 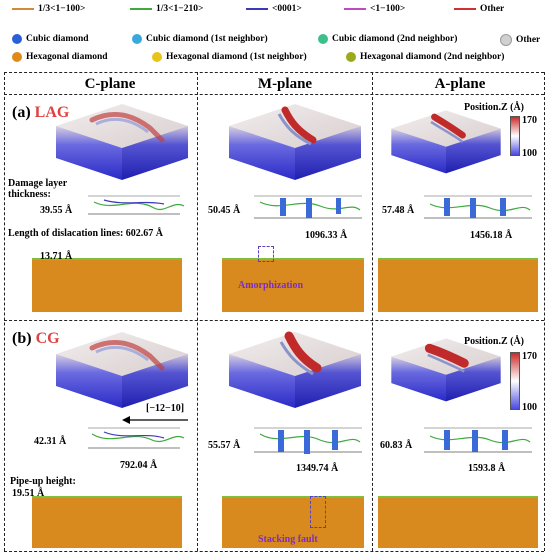 What do you see at coordinates (136, 438) in the screenshot?
I see `cg-c-plane-dislocations` at bounding box center [136, 438].